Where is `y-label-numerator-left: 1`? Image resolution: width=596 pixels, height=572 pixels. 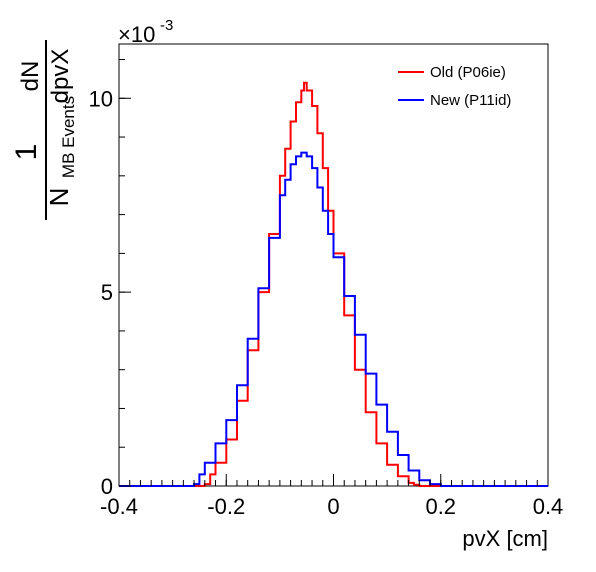
y-label-numerator-left: 1 is located at coordinates (26, 152).